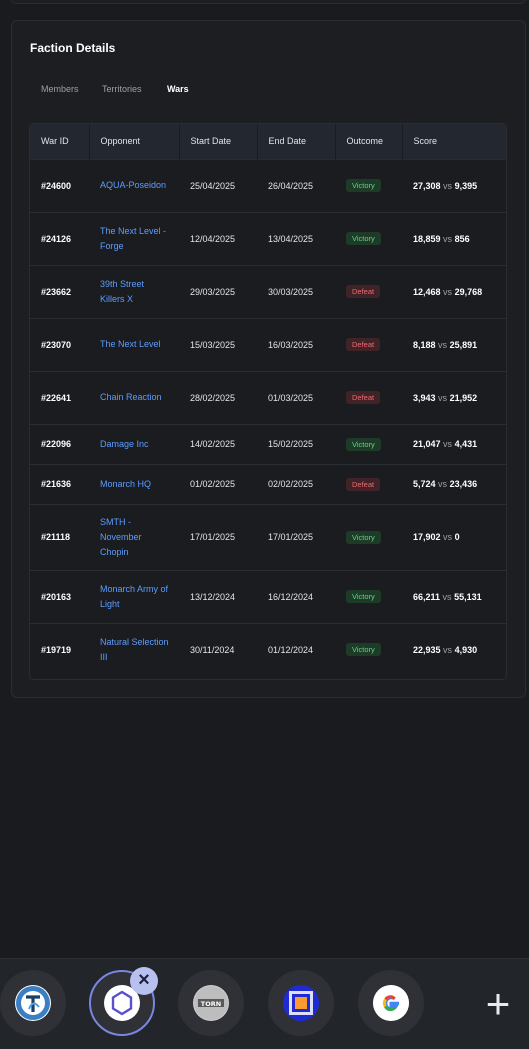 The height and width of the screenshot is (1049, 529). I want to click on war-id-cell: #20163, so click(59, 596).